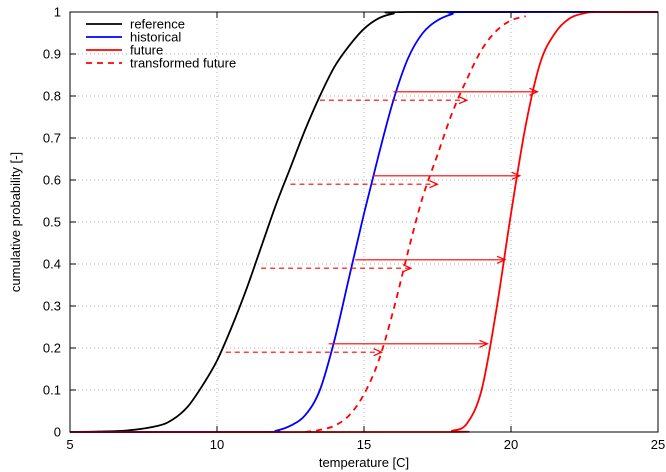 The height and width of the screenshot is (472, 666). Describe the element at coordinates (52, 54) in the screenshot. I see `y-tick-label: 0.9` at that location.